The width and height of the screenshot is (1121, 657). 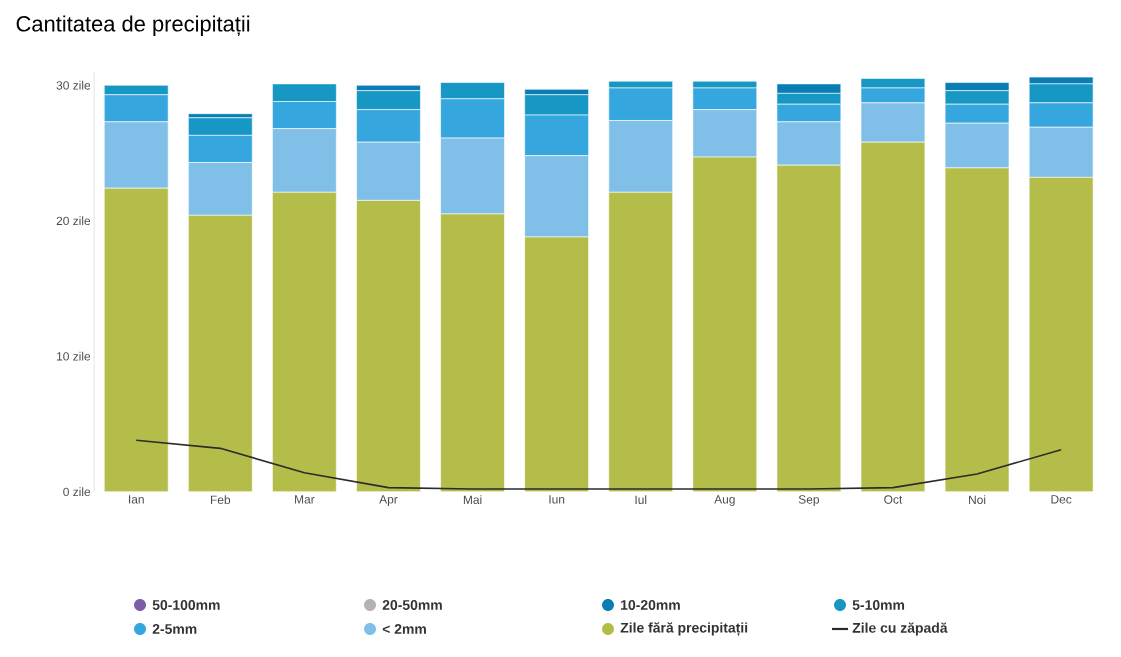 I want to click on legend-label: 5-10mm, so click(x=878, y=605).